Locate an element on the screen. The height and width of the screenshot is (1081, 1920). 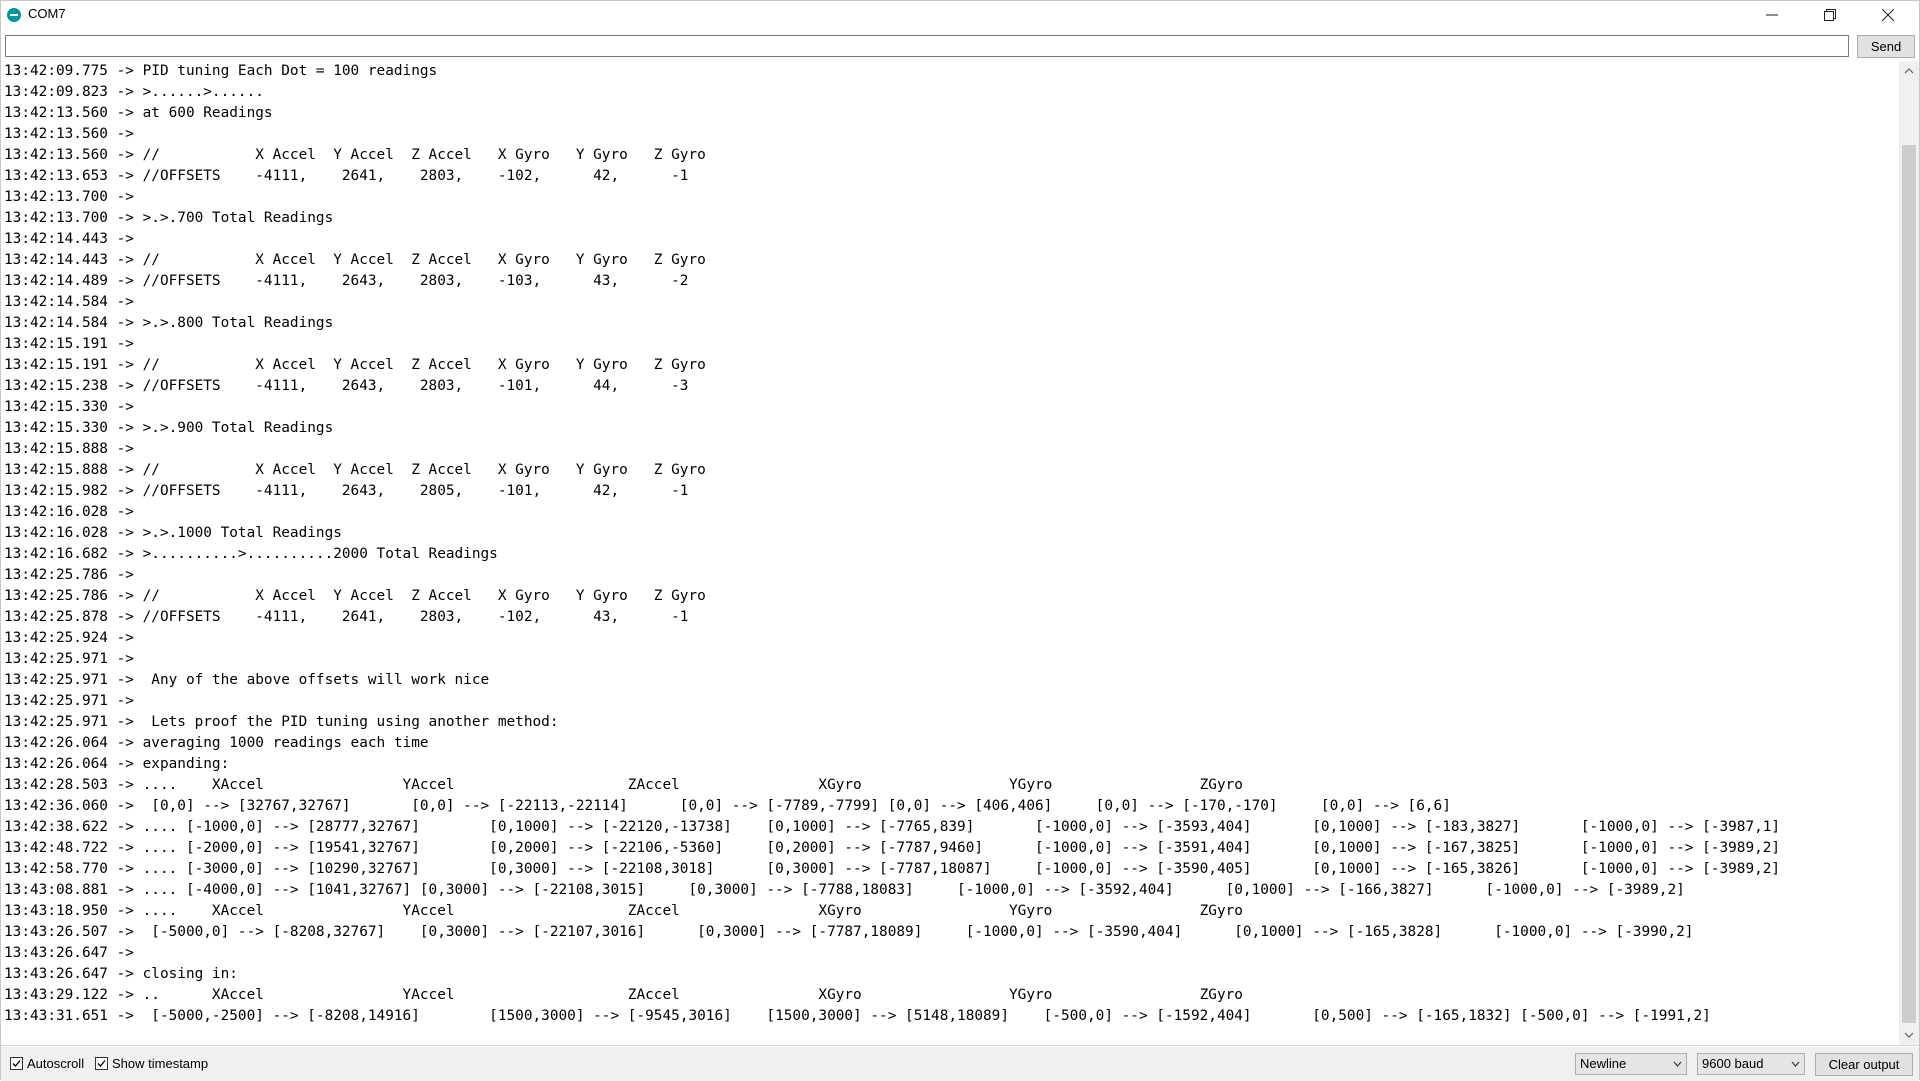
output-line: 13:42:14.584 -> >.>.800 Total Readings is located at coordinates (169, 323).